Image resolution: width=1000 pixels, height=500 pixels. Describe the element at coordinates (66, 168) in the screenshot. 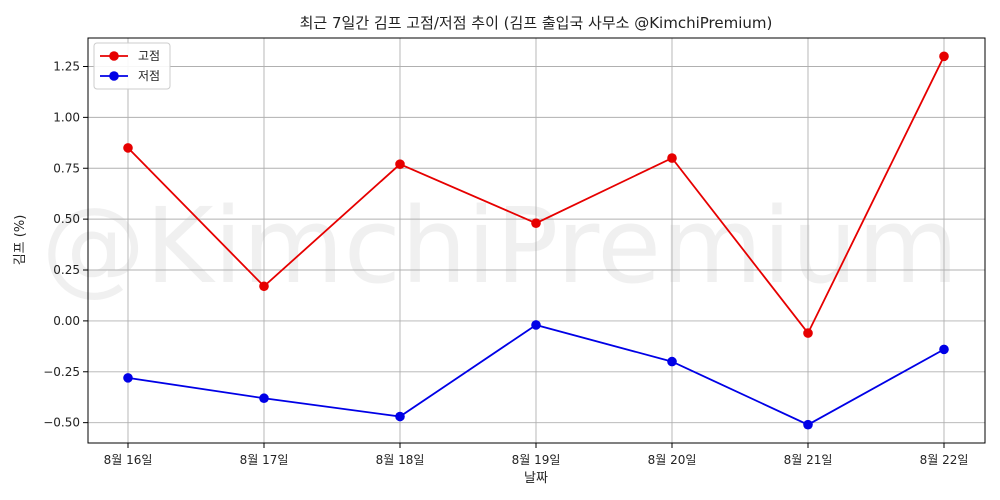

I see `y-tick-label: 0.75` at that location.